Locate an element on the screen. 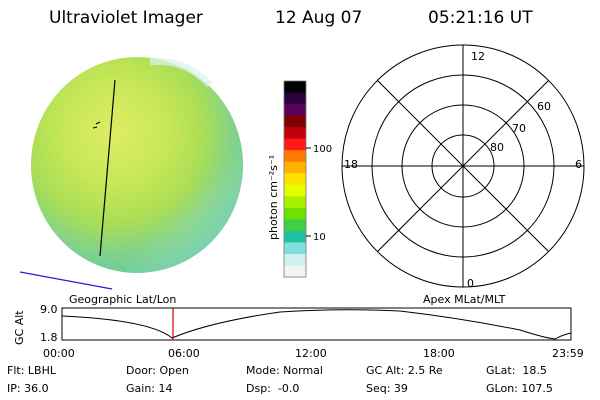 The image size is (600, 400). timeline-tick-0600: 06:00 is located at coordinates (184, 353).